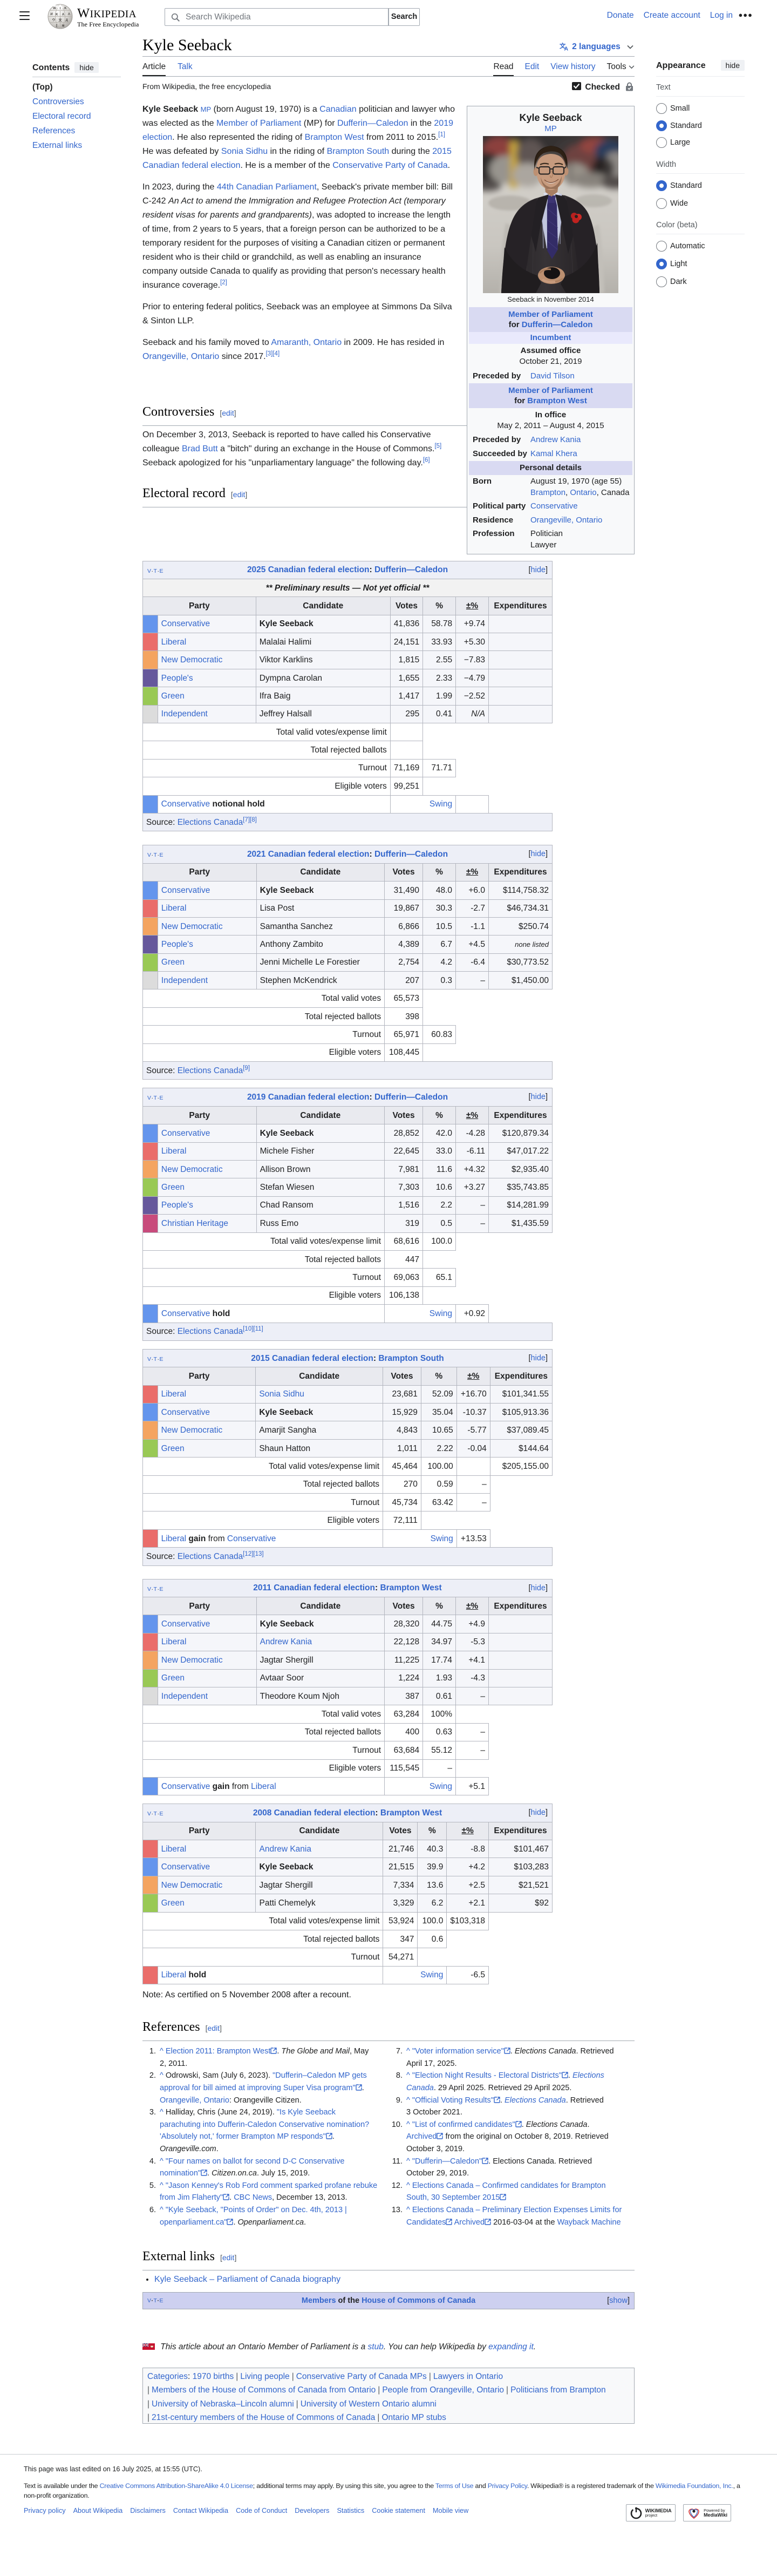  I want to click on svg-text: ウ, so click(53, 20).